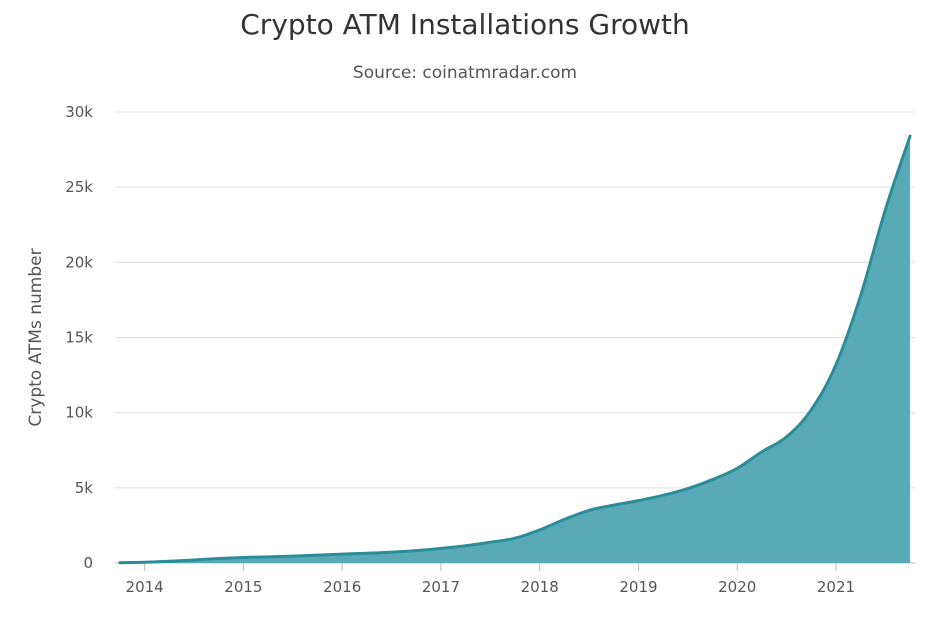 This screenshot has width=930, height=620. I want to click on chart-title: Crypto ATM Installations Growth, so click(465, 24).